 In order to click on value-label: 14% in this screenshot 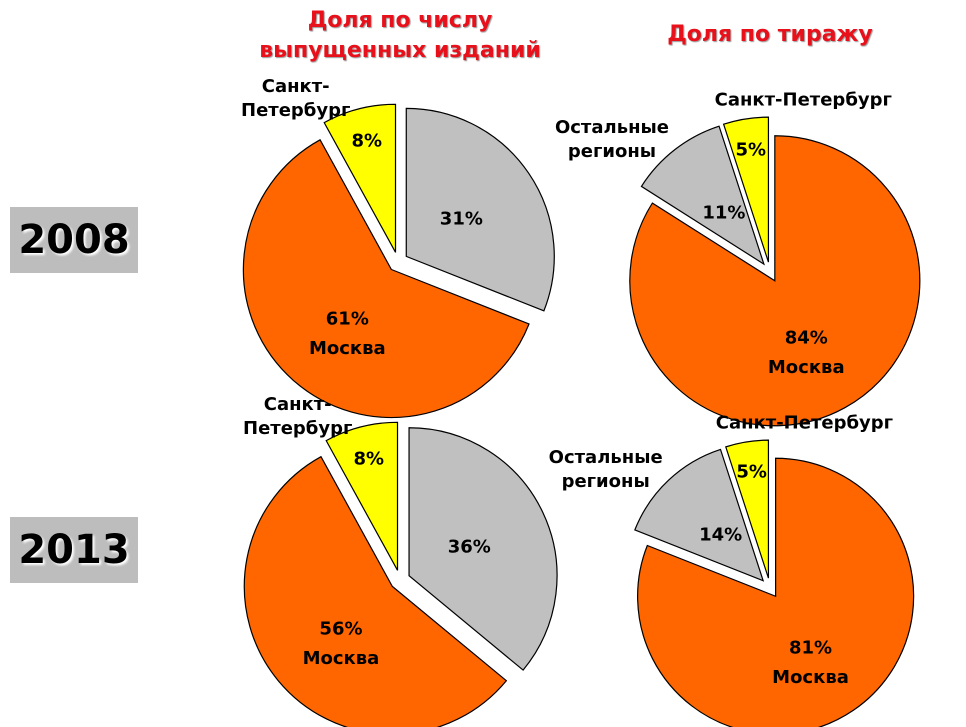, I will do `click(721, 535)`.